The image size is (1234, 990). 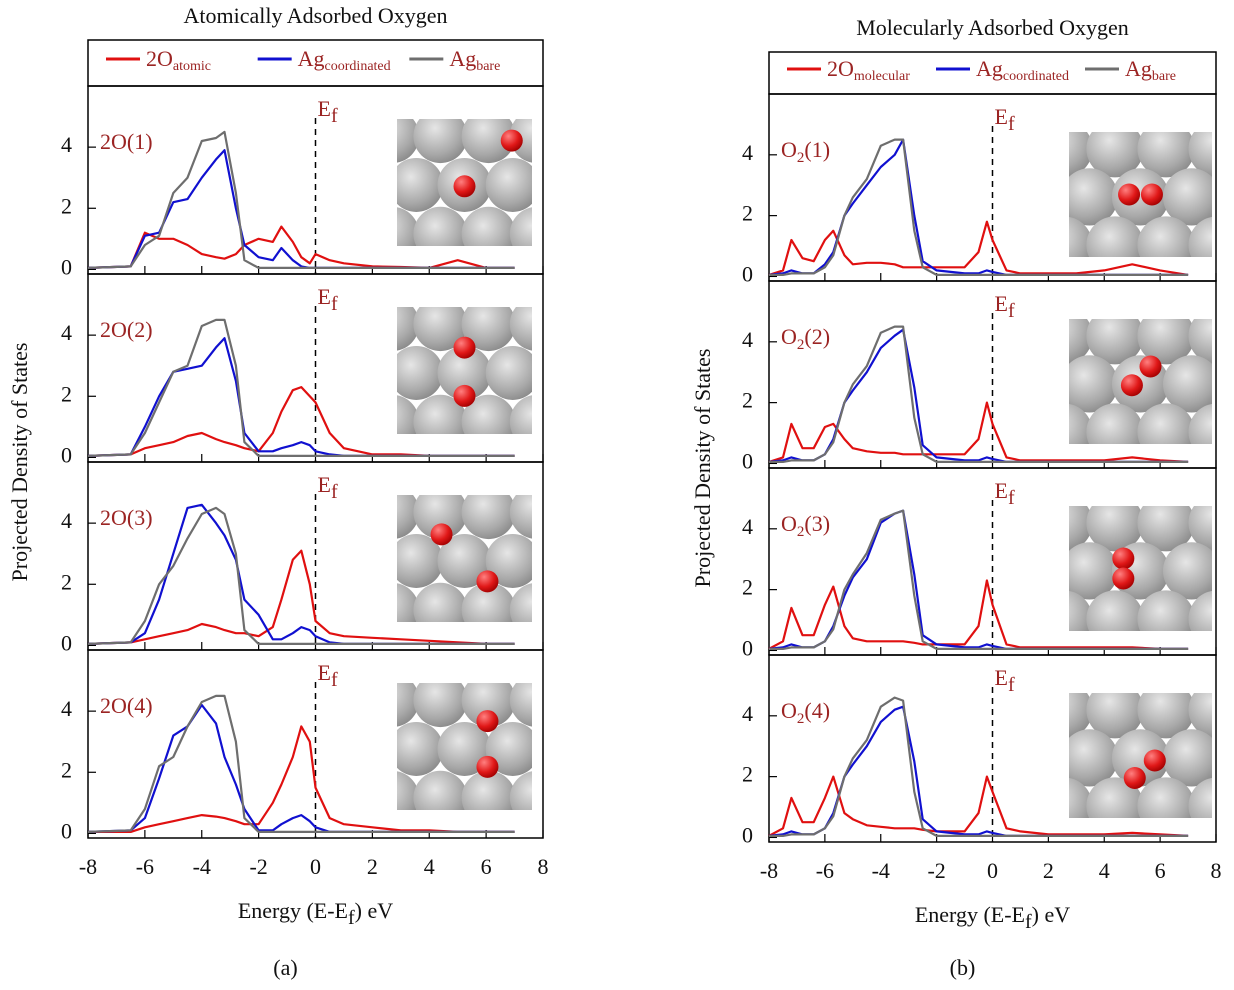 I want to click on x-tick-label: -2, so click(x=936, y=870).